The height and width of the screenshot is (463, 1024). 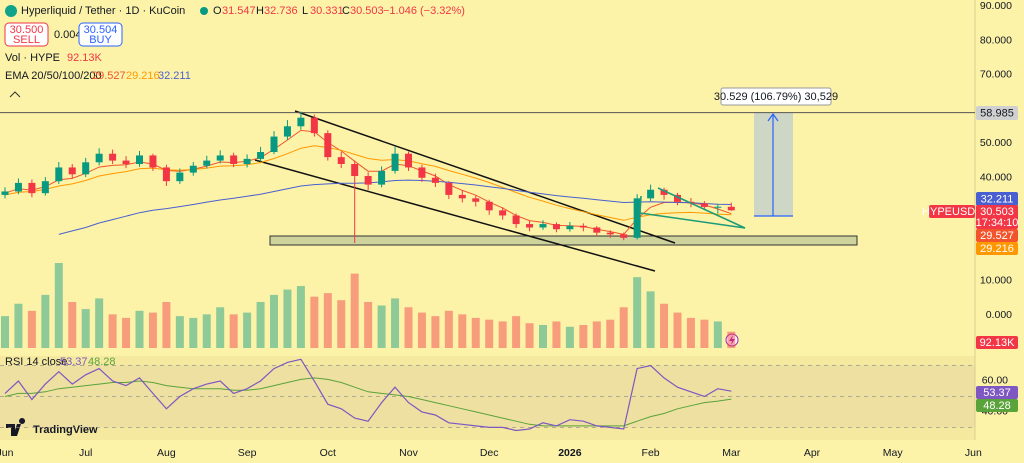 I want to click on buy-button, so click(x=100, y=34).